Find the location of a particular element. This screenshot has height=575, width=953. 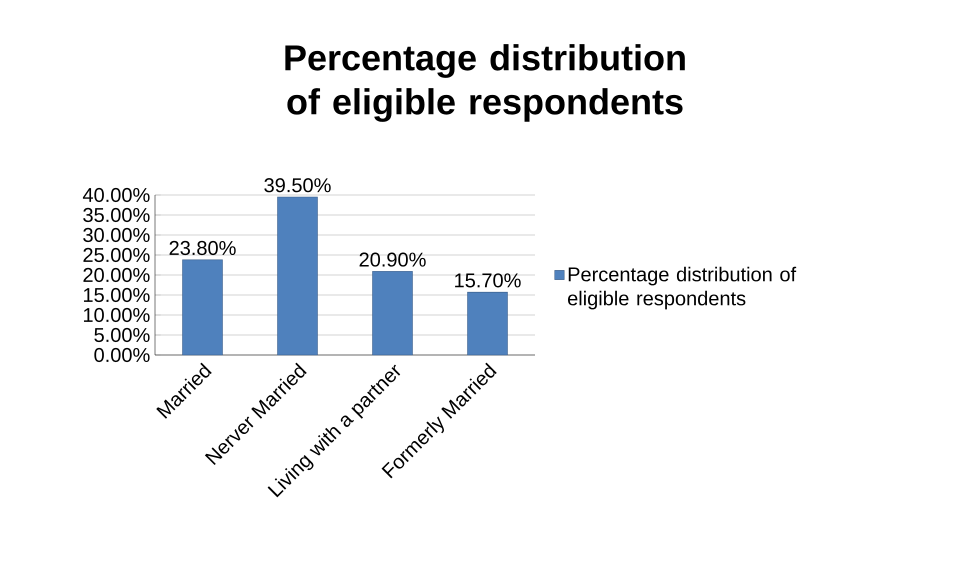

data-label: 15.70% is located at coordinates (488, 280).